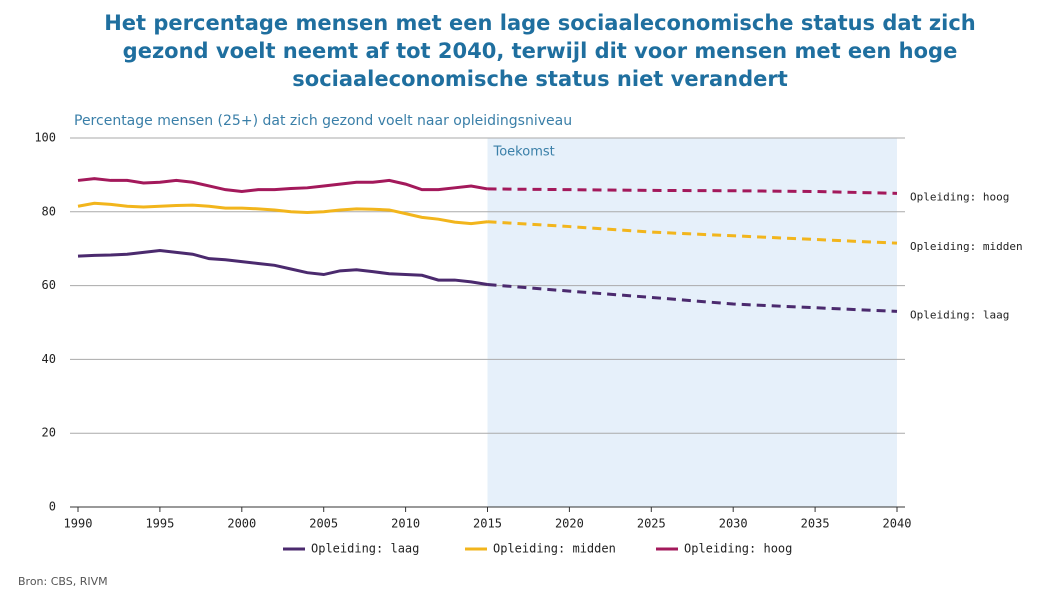 The width and height of the screenshot is (1039, 589). Describe the element at coordinates (524, 152) in the screenshot. I see `region-label: Toekomst` at that location.